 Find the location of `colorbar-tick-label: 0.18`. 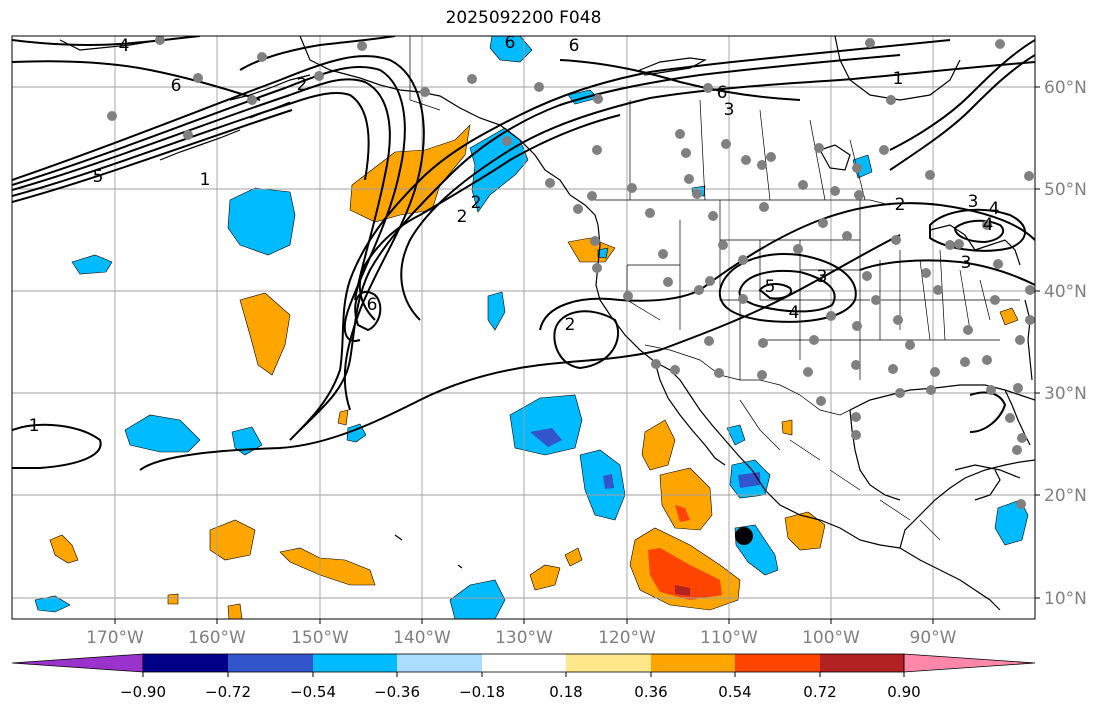

colorbar-tick-label: 0.18 is located at coordinates (565, 692).